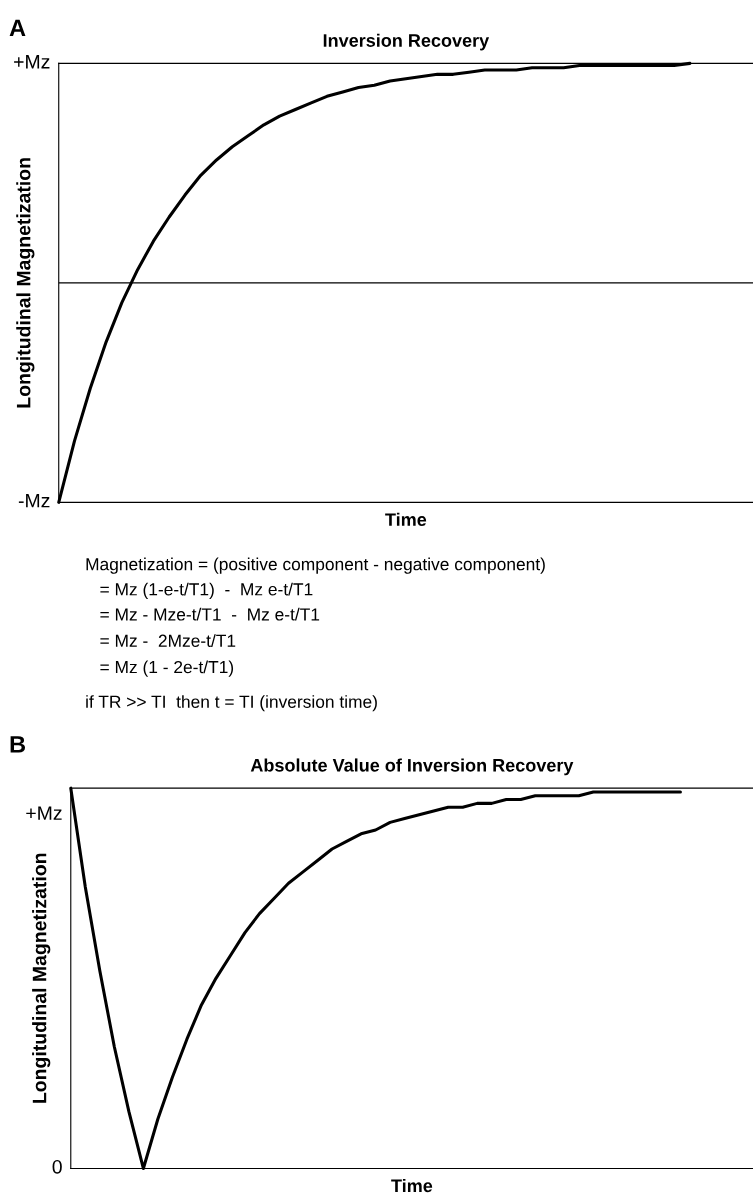 The width and height of the screenshot is (753, 1196). Describe the element at coordinates (57, 1166) in the screenshot. I see `text: 0` at that location.